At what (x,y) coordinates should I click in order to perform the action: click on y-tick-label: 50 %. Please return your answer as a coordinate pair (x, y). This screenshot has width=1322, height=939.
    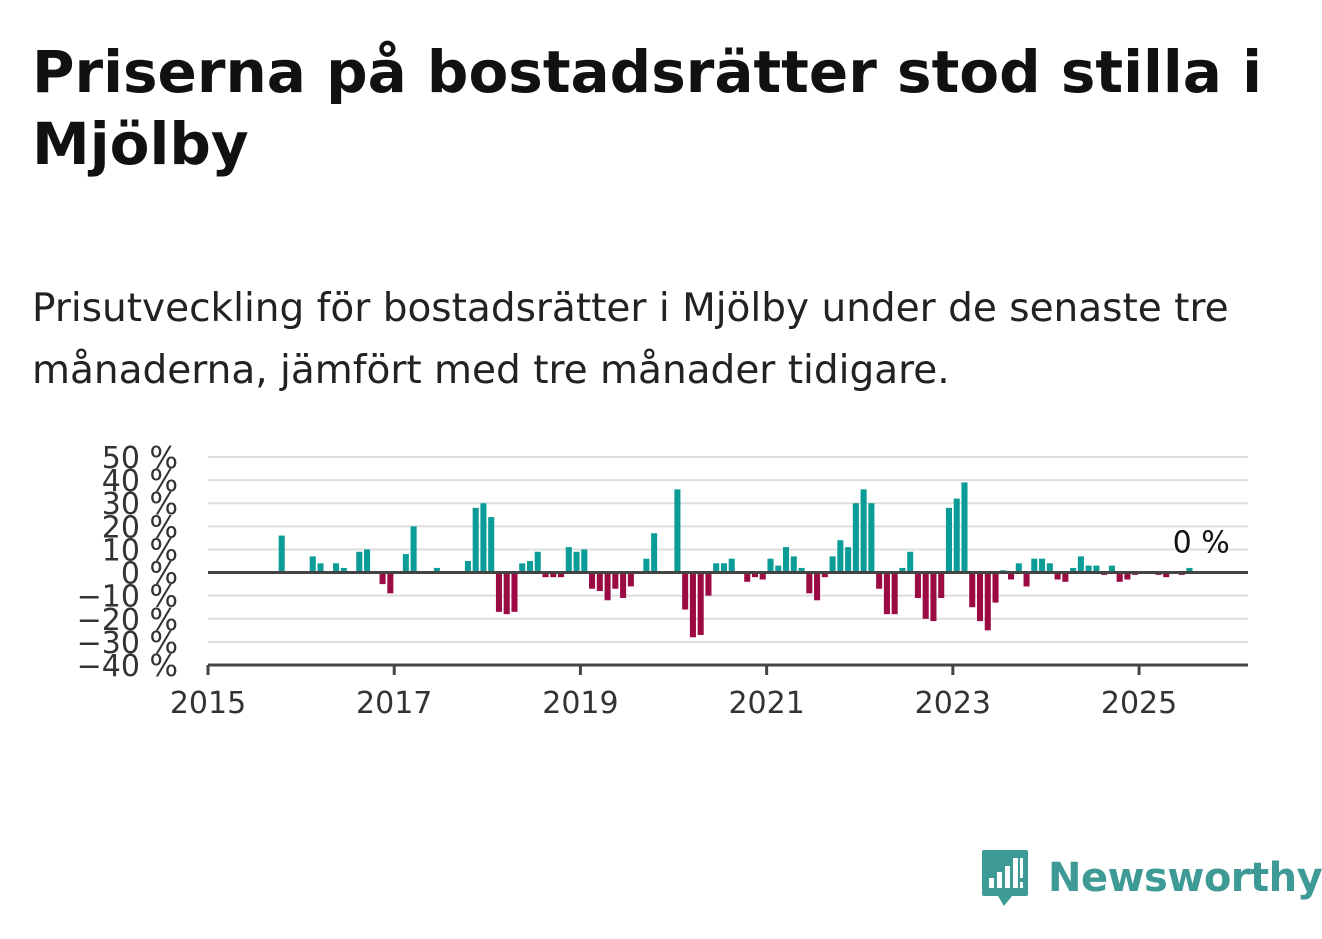
    Looking at the image, I should click on (140, 458).